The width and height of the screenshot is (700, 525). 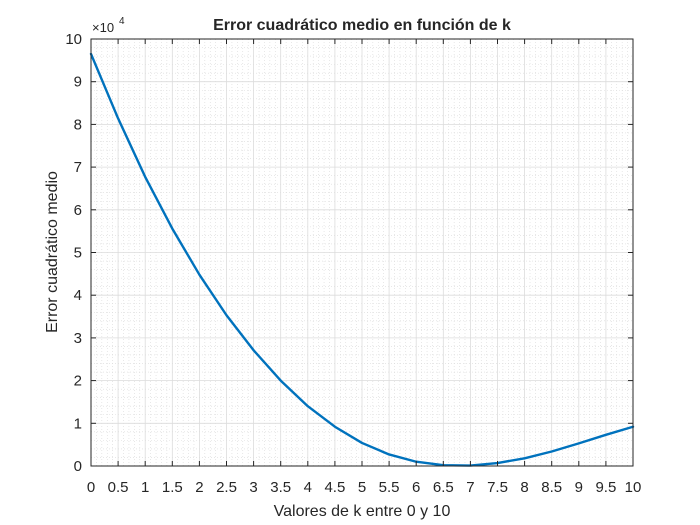 I want to click on x-tick-label: 6.5, so click(x=443, y=487).